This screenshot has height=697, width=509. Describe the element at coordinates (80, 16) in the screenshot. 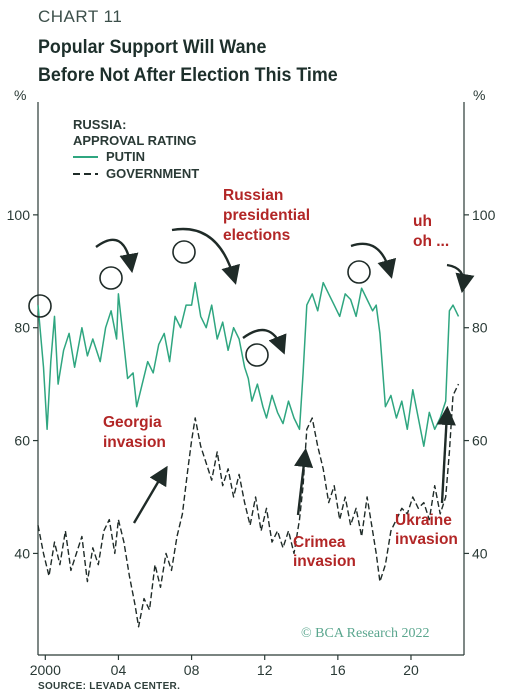

I see `chart-number: CHART 11` at that location.